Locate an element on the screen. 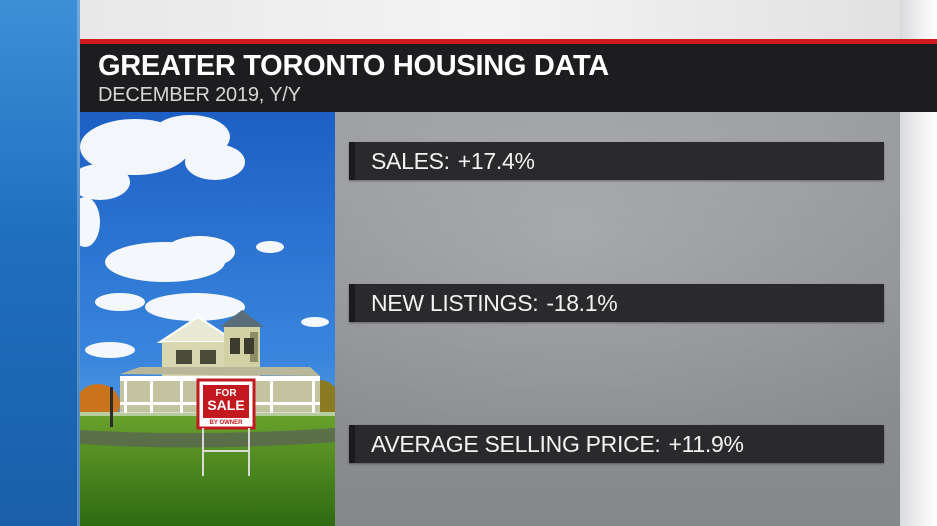 The height and width of the screenshot is (526, 937). stat-label-sales: SALES: is located at coordinates (410, 161).